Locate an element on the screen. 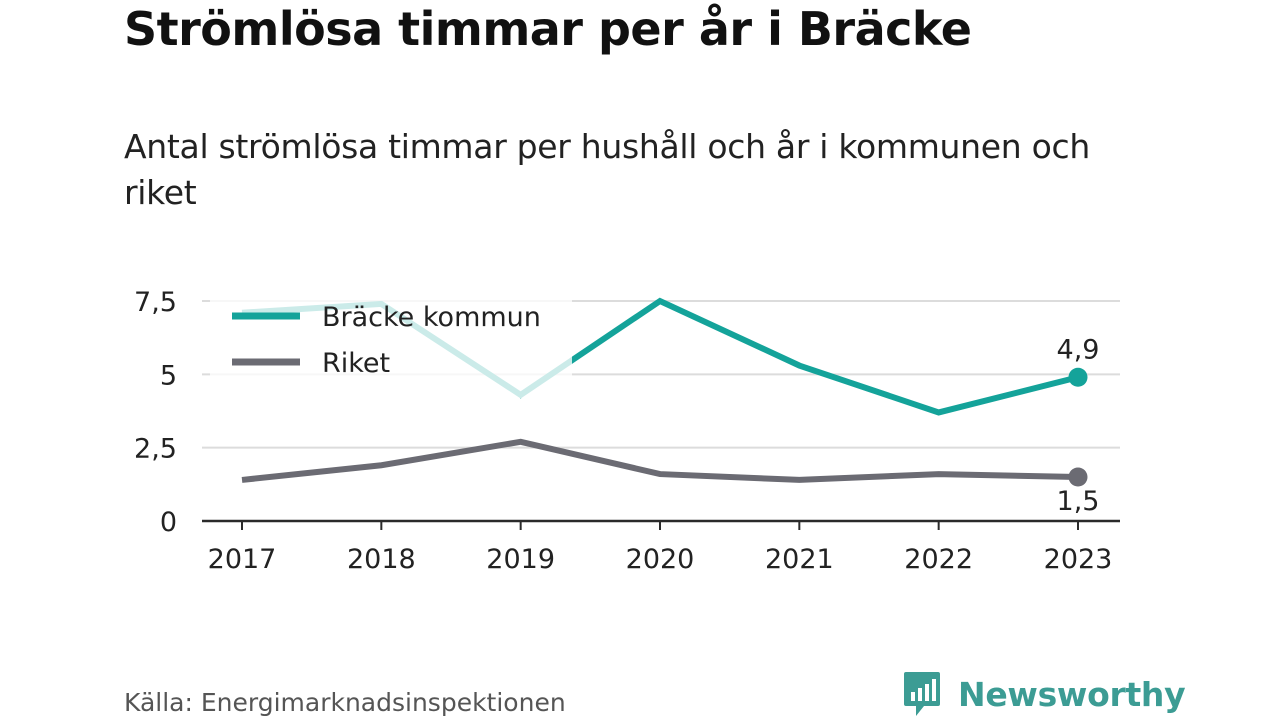 The height and width of the screenshot is (722, 1280). source-note: Källa: Energimarknadsinspektionen is located at coordinates (345, 702).